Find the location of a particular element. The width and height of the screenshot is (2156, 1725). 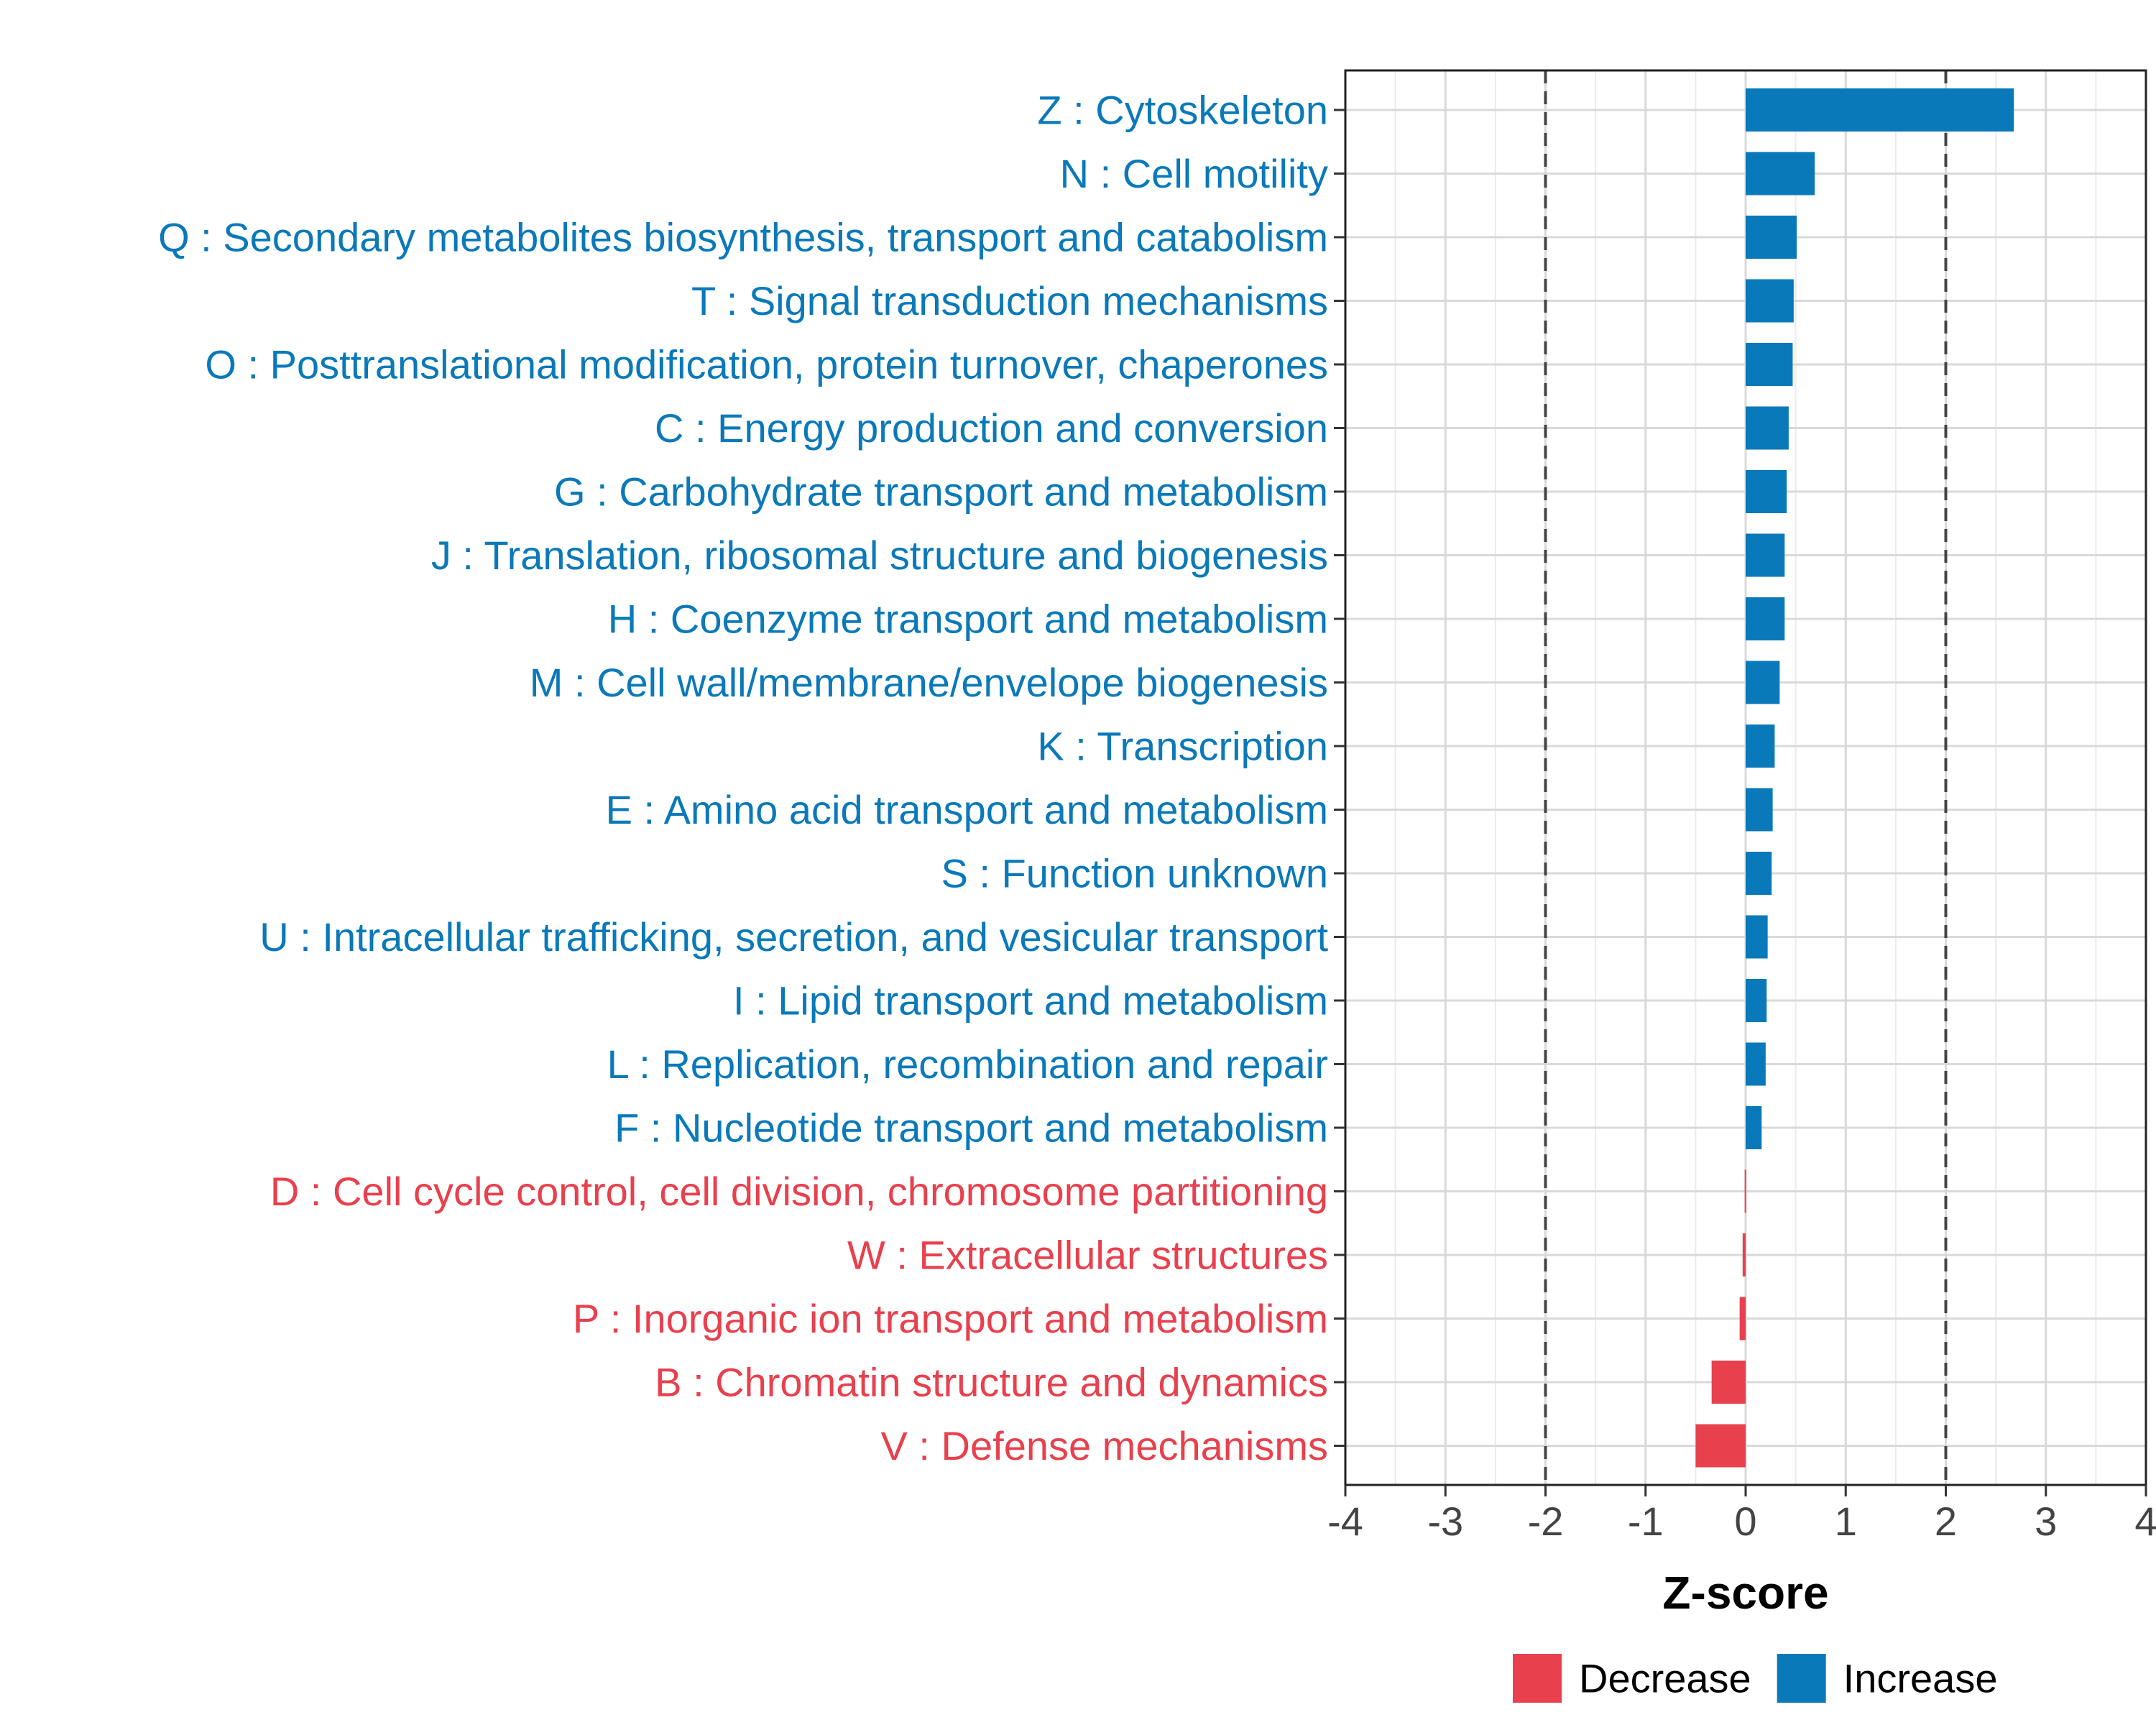

x-tick-label: -1 is located at coordinates (1646, 1521).